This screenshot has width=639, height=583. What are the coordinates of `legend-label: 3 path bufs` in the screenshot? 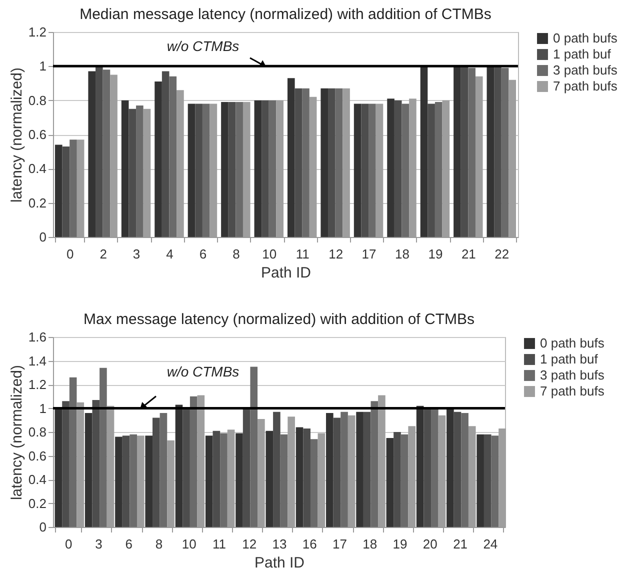 It's located at (572, 375).